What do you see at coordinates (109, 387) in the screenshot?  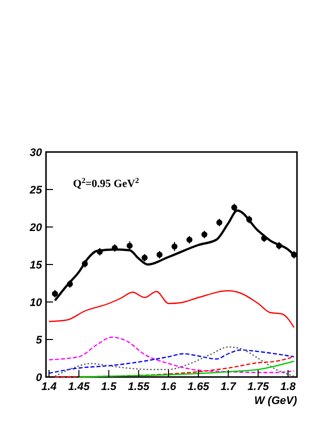 I see `x-tick-label: 1.5` at bounding box center [109, 387].